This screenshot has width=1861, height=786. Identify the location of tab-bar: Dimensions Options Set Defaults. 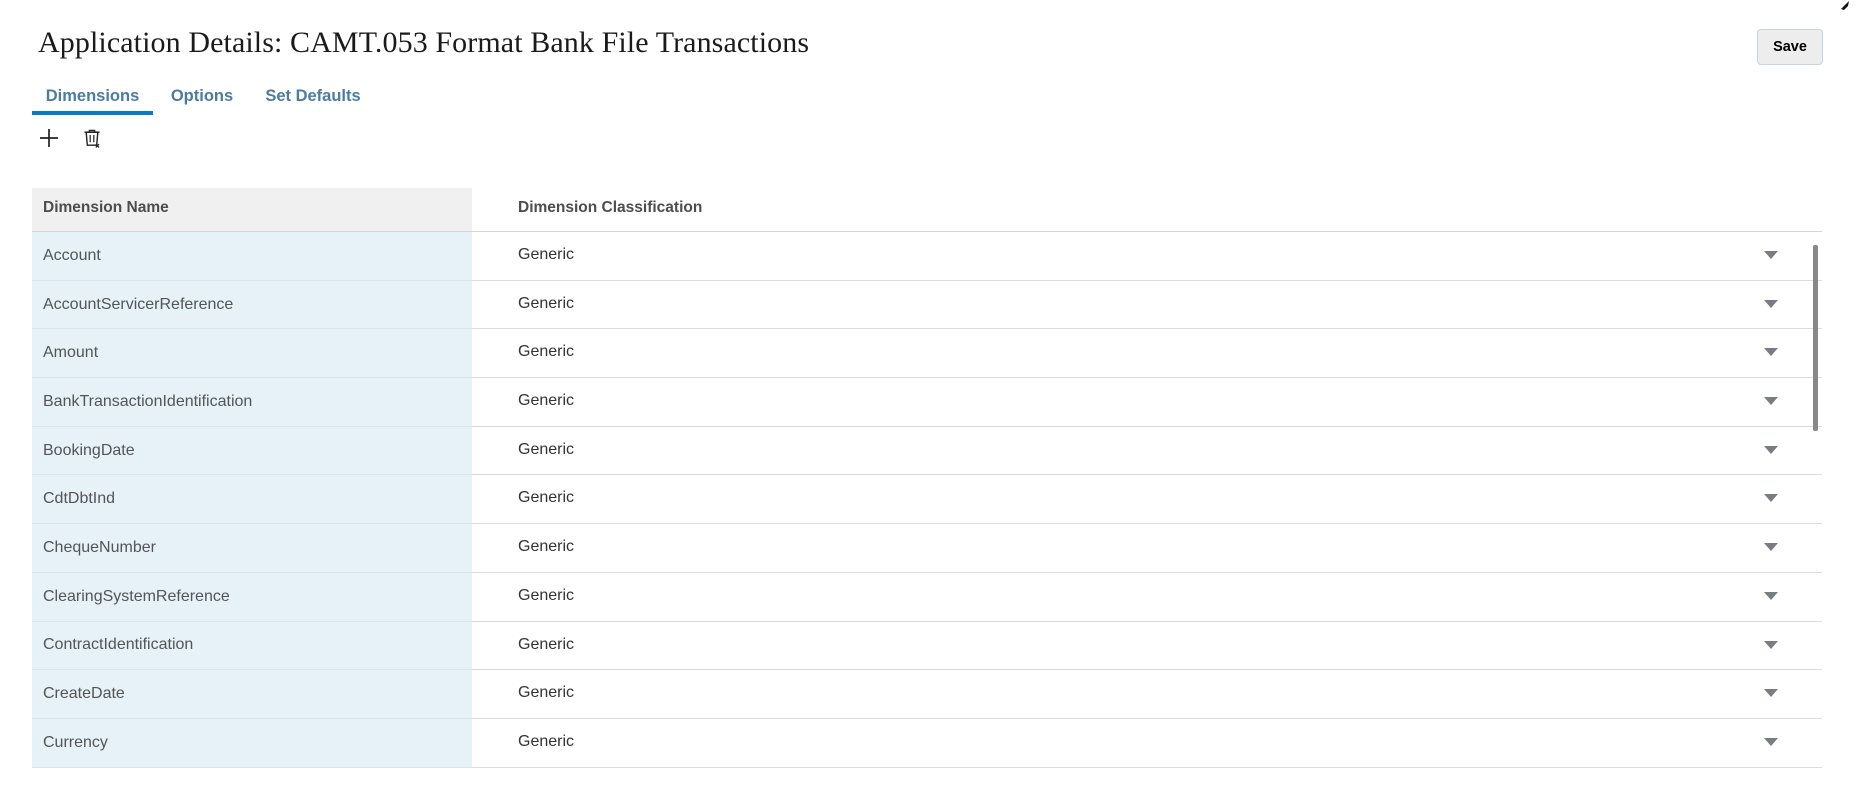
(930, 96).